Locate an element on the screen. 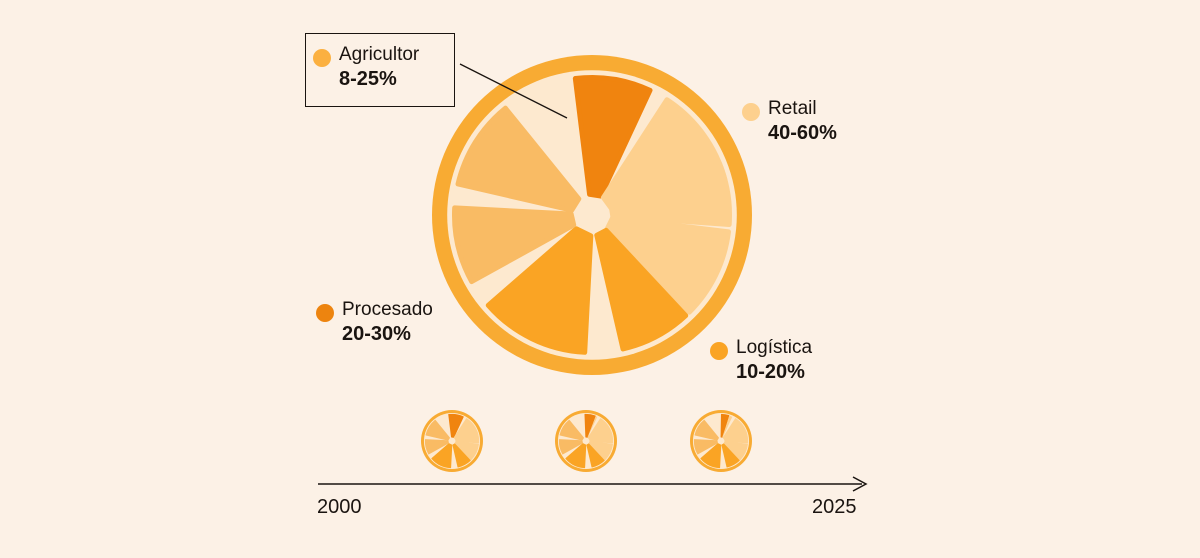 The height and width of the screenshot is (558, 1200). timeline-orange-slices is located at coordinates (586, 441).